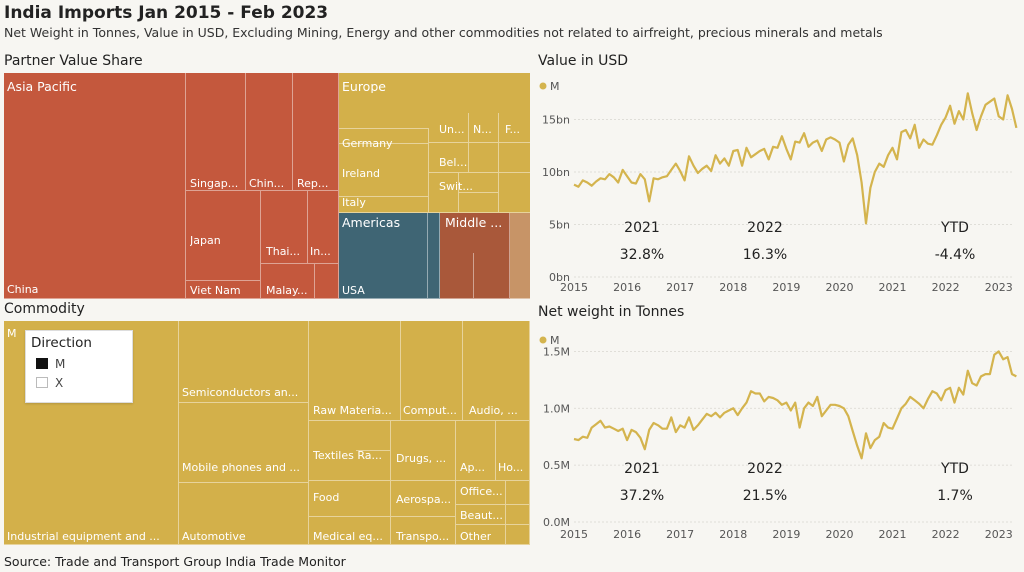 The image size is (1024, 572). What do you see at coordinates (350, 499) in the screenshot?
I see `treemap-tile-food` at bounding box center [350, 499].